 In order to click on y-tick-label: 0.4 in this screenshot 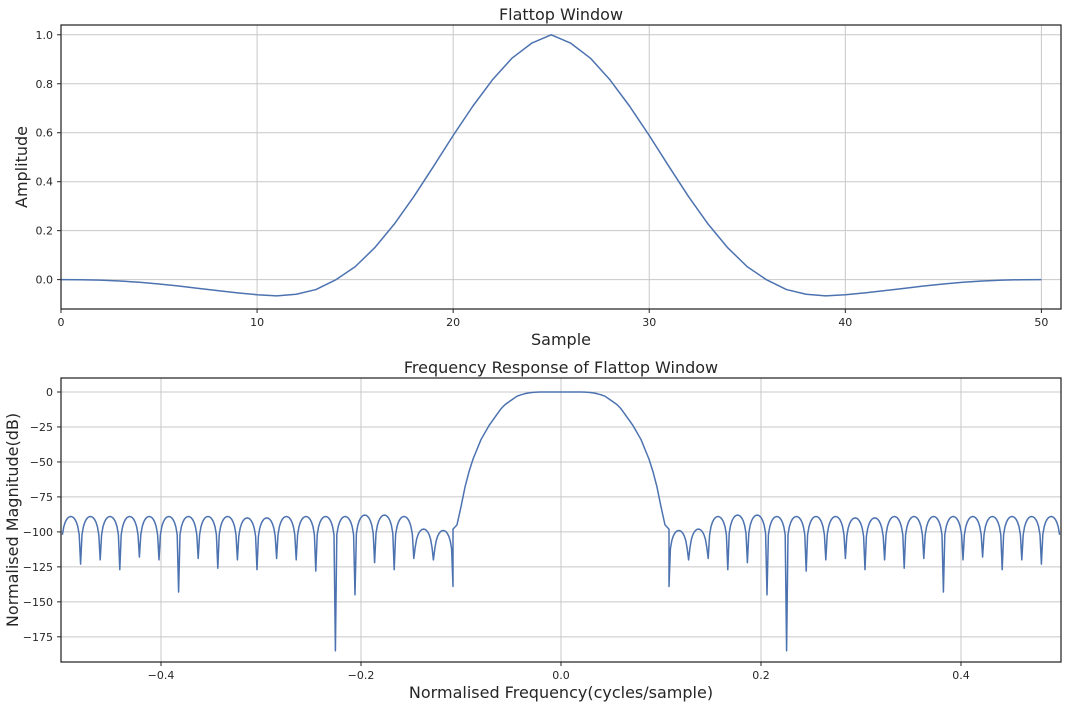, I will do `click(45, 182)`.